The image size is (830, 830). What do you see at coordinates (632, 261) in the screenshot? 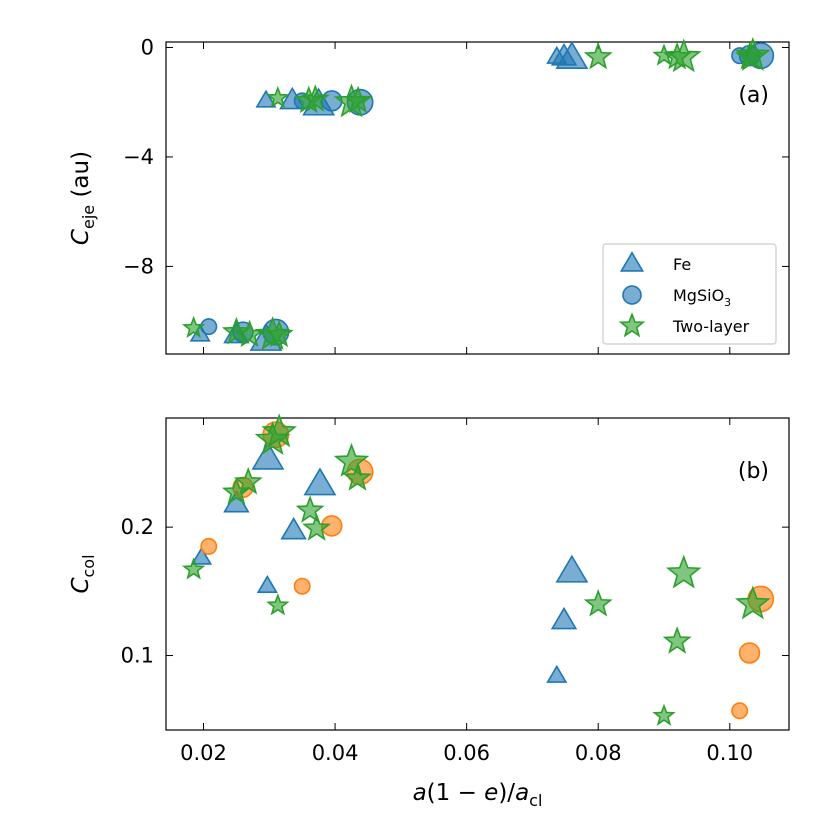
I see `legend-marker-triangle` at bounding box center [632, 261].